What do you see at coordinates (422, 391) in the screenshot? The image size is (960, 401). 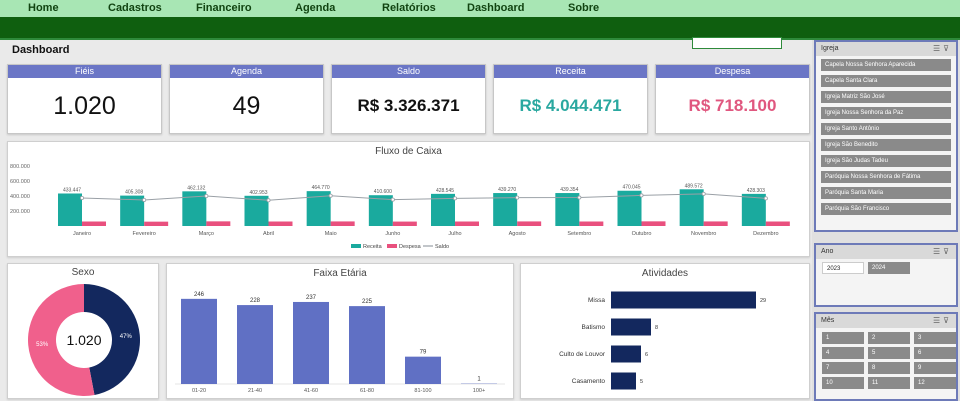 I see `x-tick-label: 81-100` at bounding box center [422, 391].